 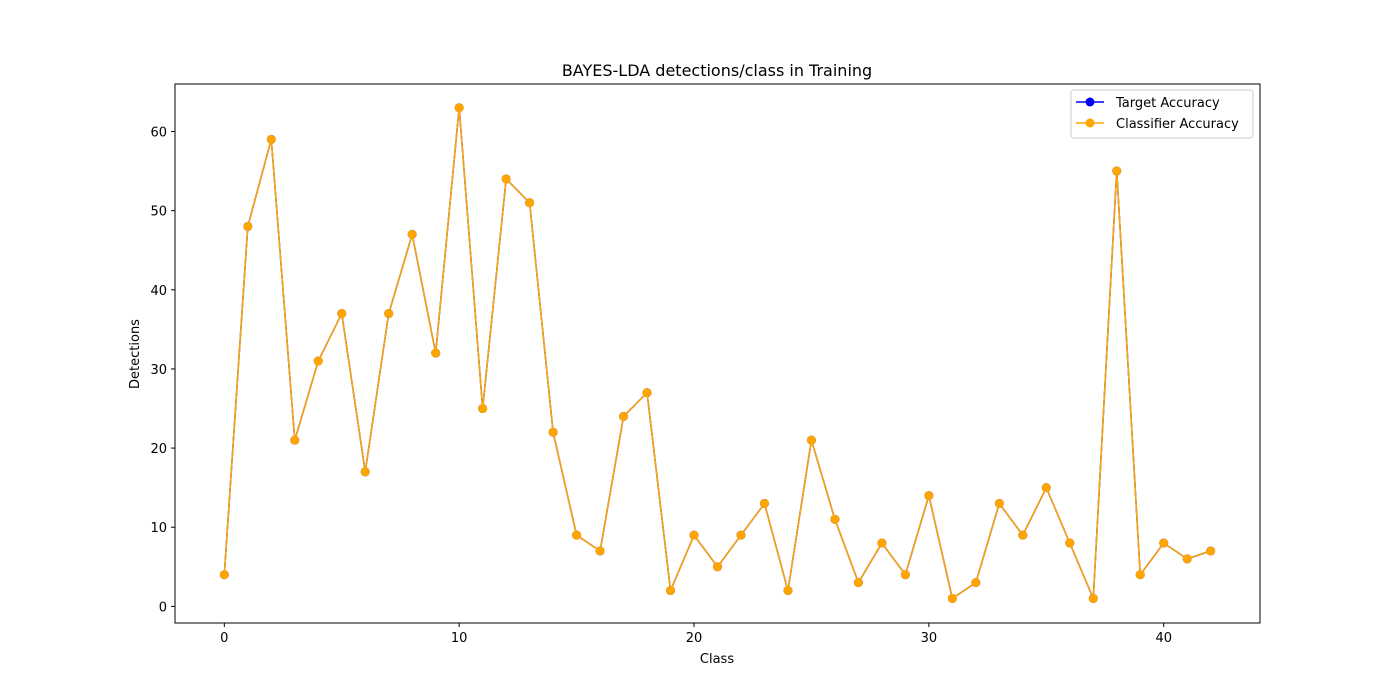 What do you see at coordinates (1163, 638) in the screenshot?
I see `x-tick-label: 40` at bounding box center [1163, 638].